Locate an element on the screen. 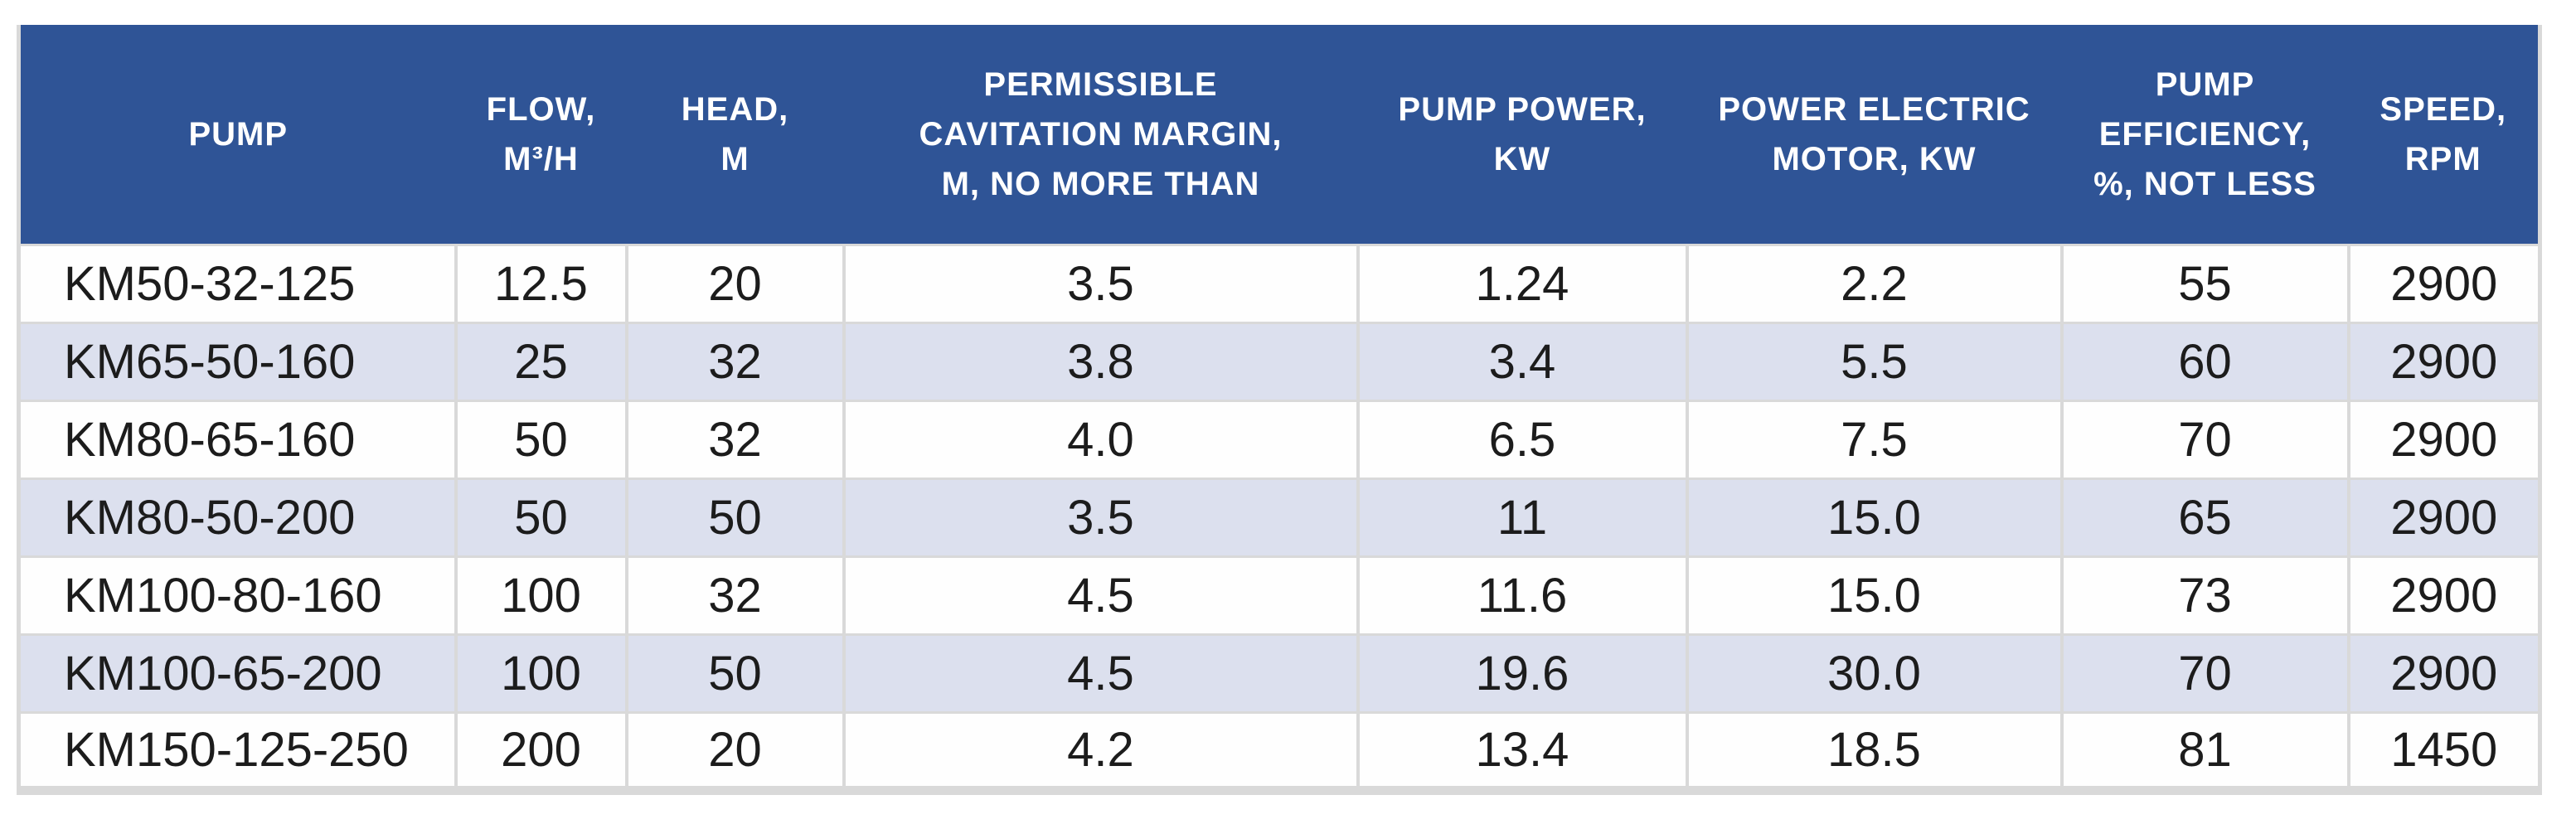 The width and height of the screenshot is (2576, 829). table-row: KM100-65-200 100 50 4.5 19.6 30.0 70 2900 is located at coordinates (1279, 673).